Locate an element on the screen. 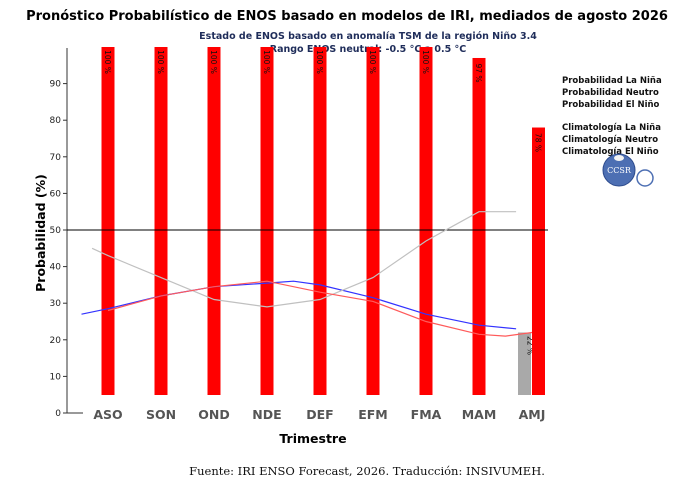 The height and width of the screenshot is (493, 695). bar-label-el-nino-amj: 78 % is located at coordinates (538, 142).